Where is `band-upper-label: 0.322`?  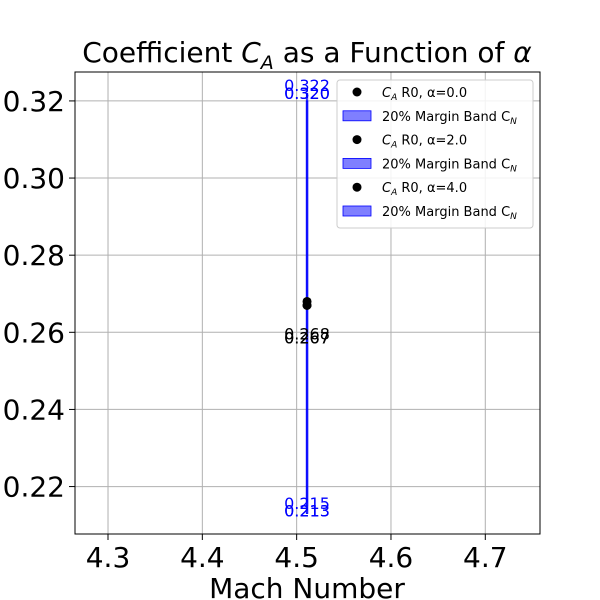 band-upper-label: 0.322 is located at coordinates (307, 85).